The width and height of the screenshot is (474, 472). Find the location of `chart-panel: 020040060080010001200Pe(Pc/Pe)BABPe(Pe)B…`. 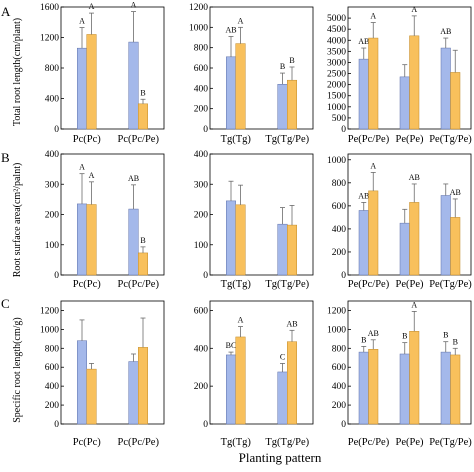

chart-panel: 020040060080010001200Pe(Pc/Pe)BABPe(Pe)B… is located at coordinates (399, 374).